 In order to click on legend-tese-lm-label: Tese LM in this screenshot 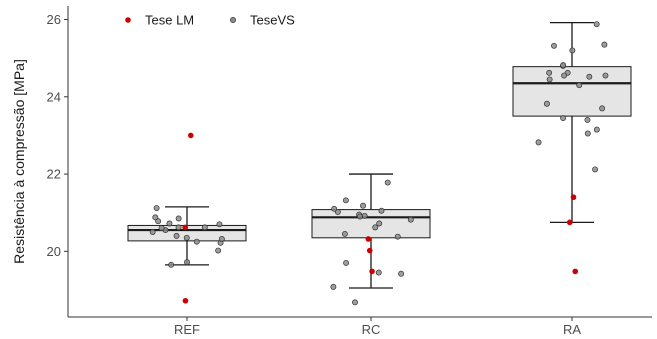, I will do `click(169, 20)`.